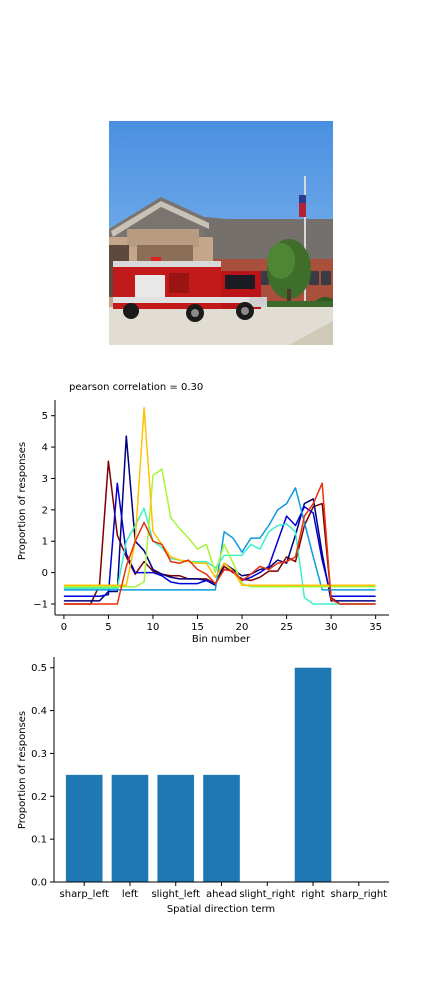  Describe the element at coordinates (221, 909) in the screenshot. I see `bar-chart-xlabel: Spatial direction term` at that location.